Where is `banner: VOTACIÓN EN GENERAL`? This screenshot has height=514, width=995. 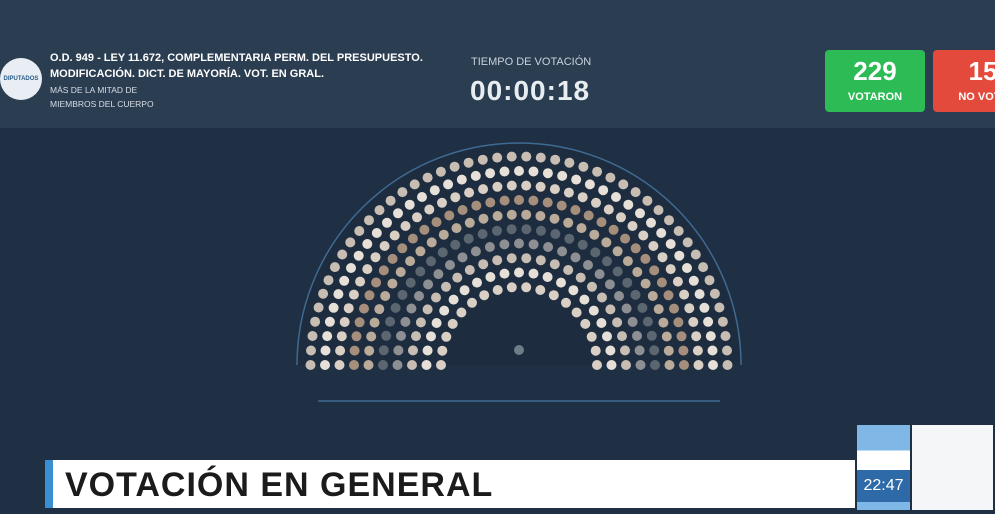
banner: VOTACIÓN EN GENERAL is located at coordinates (450, 484).